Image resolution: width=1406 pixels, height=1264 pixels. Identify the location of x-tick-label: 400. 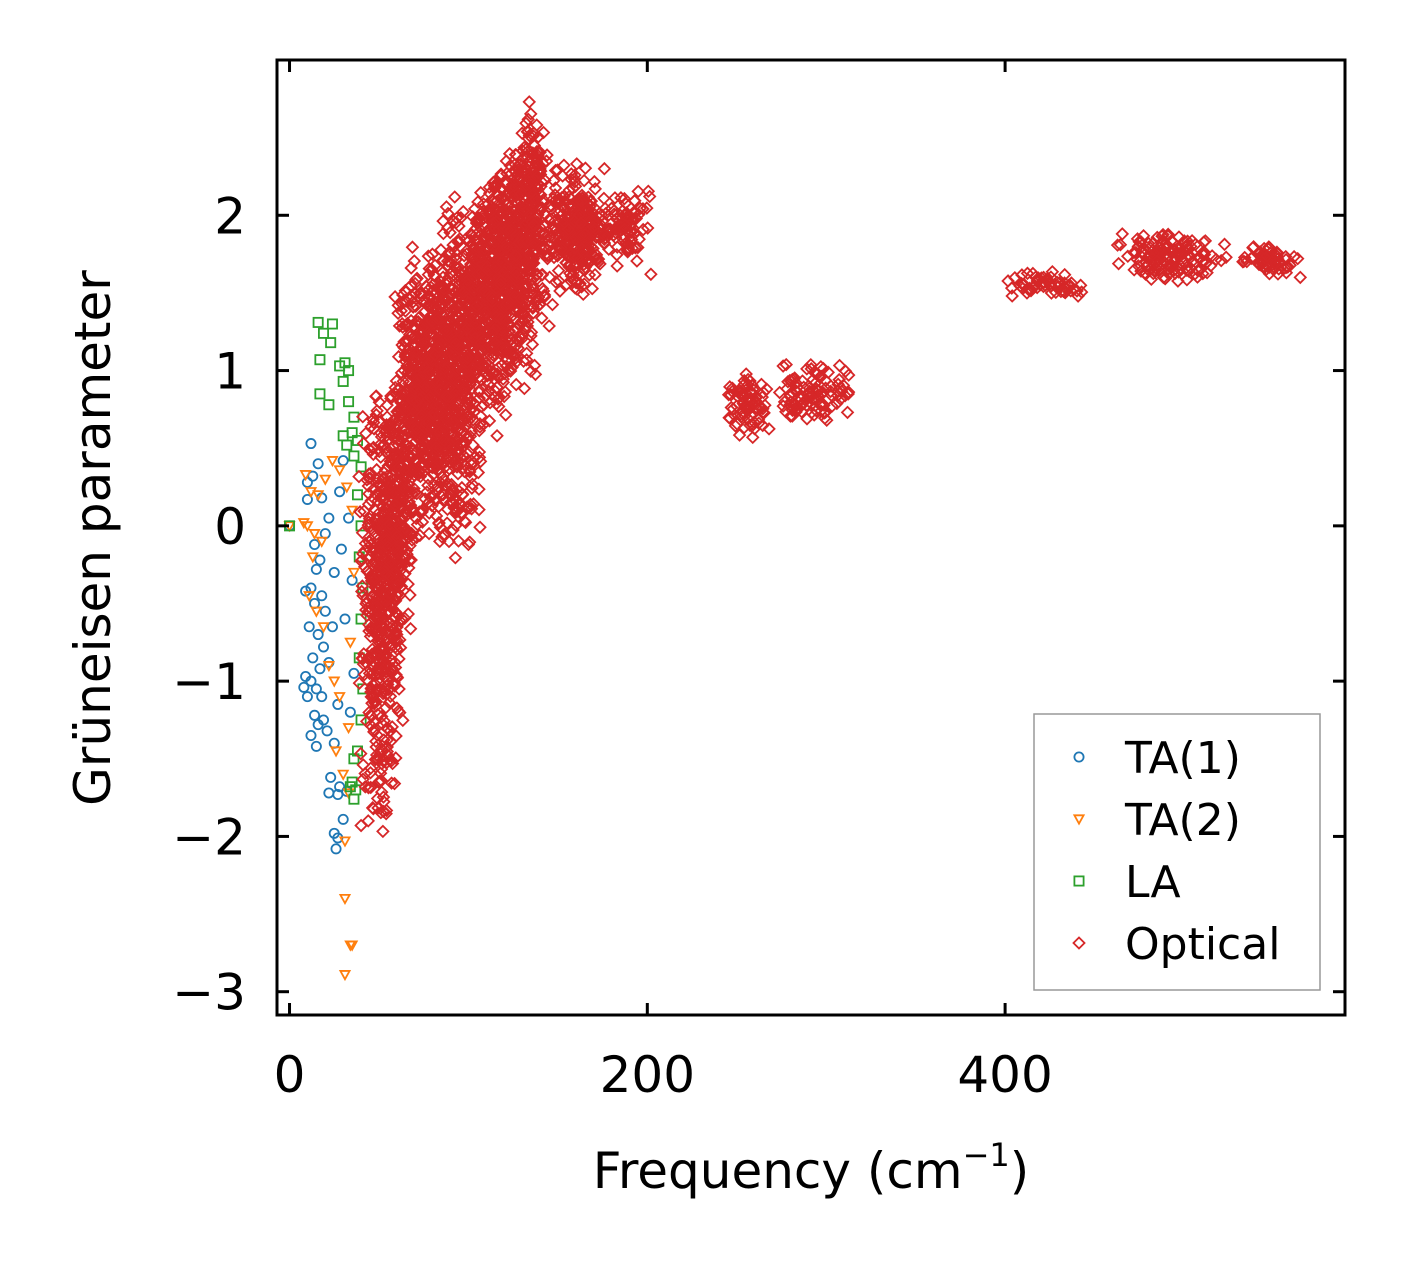
(1004, 1075).